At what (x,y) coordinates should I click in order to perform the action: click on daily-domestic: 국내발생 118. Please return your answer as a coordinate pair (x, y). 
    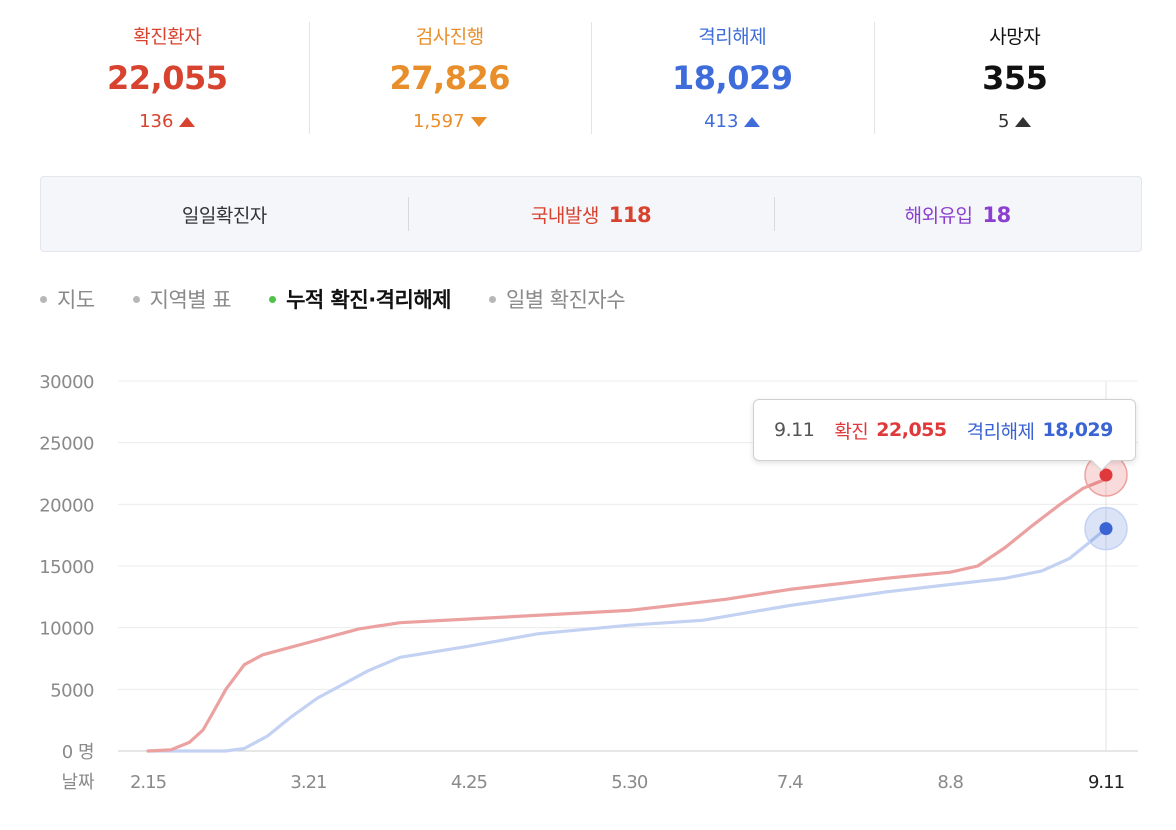
    Looking at the image, I should click on (591, 213).